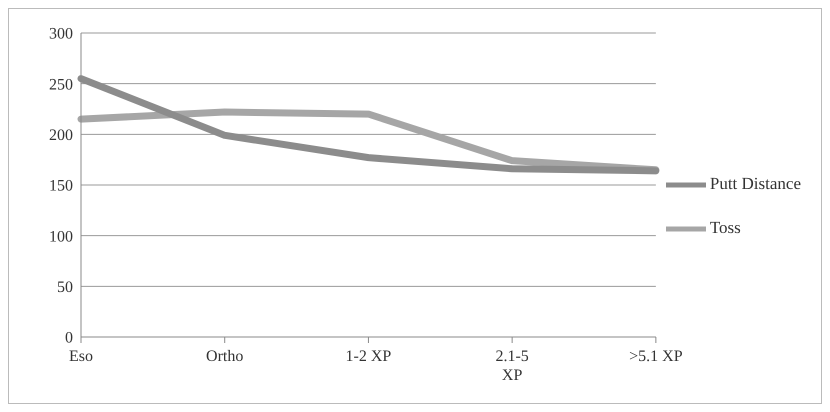 The width and height of the screenshot is (830, 412). Describe the element at coordinates (61, 34) in the screenshot. I see `y-tick-label: 300` at that location.